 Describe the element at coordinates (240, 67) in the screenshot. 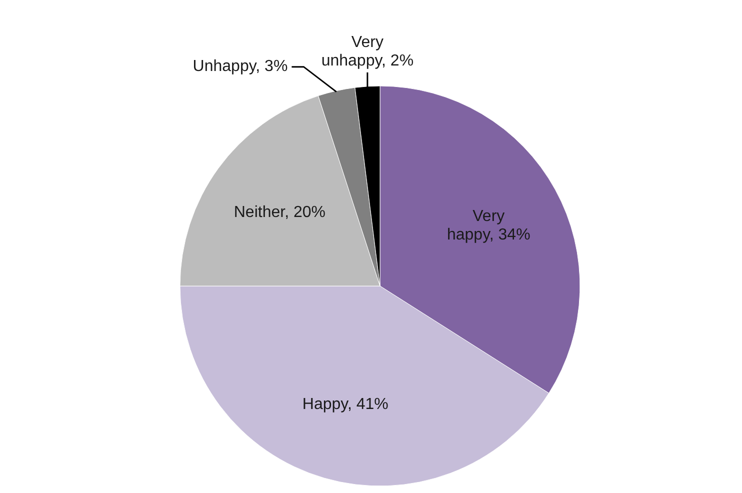

I see `slice-label: Unhappy, 3%` at that location.